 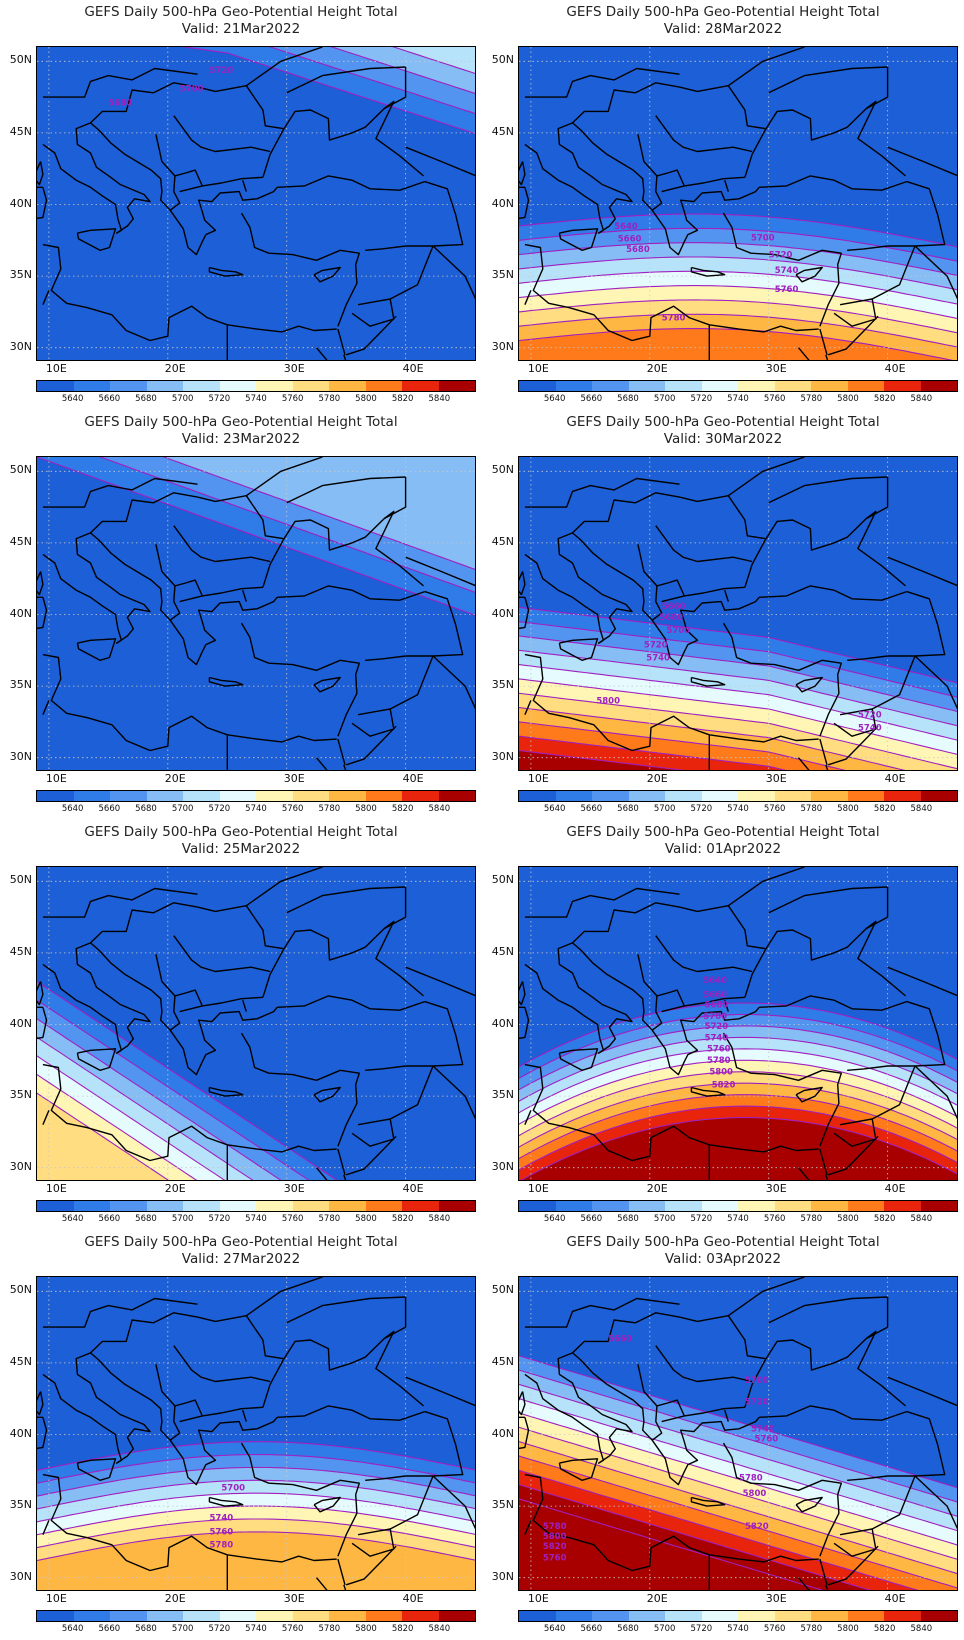 What do you see at coordinates (256, 1616) in the screenshot?
I see `colorbar` at bounding box center [256, 1616].